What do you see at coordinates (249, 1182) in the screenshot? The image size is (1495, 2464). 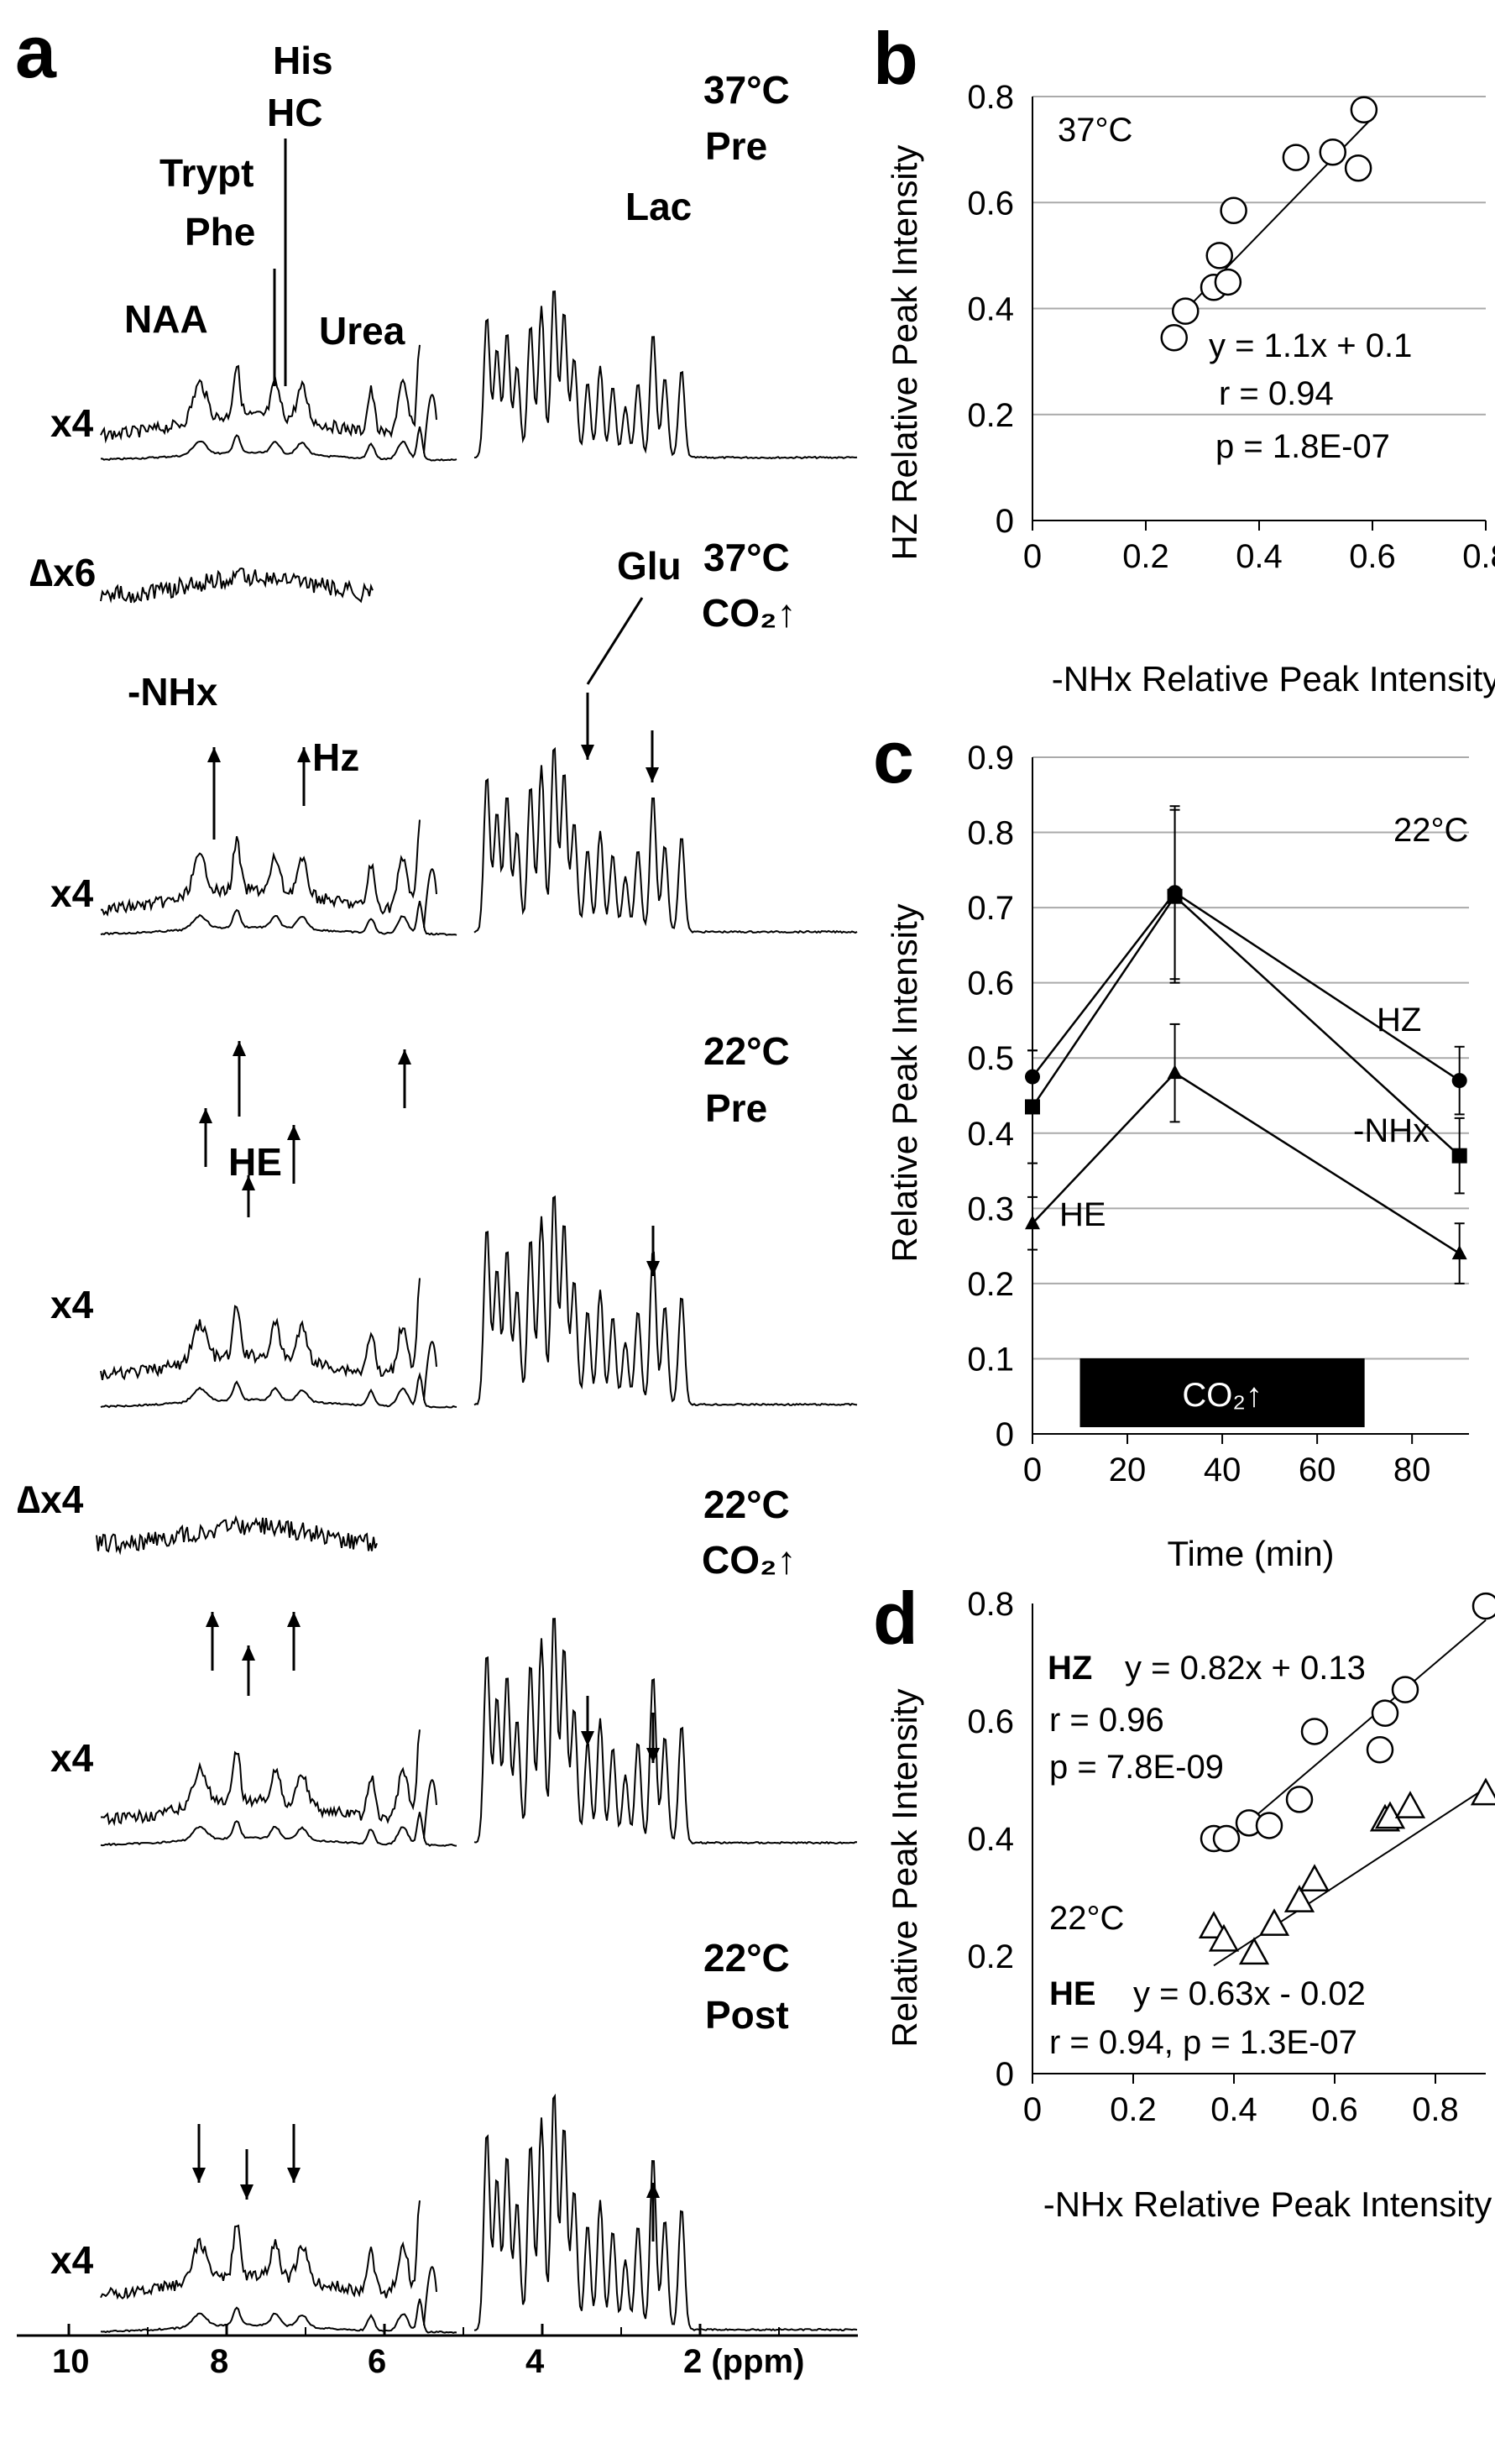 I see `arrow-up-he-22pre-head` at bounding box center [249, 1182].